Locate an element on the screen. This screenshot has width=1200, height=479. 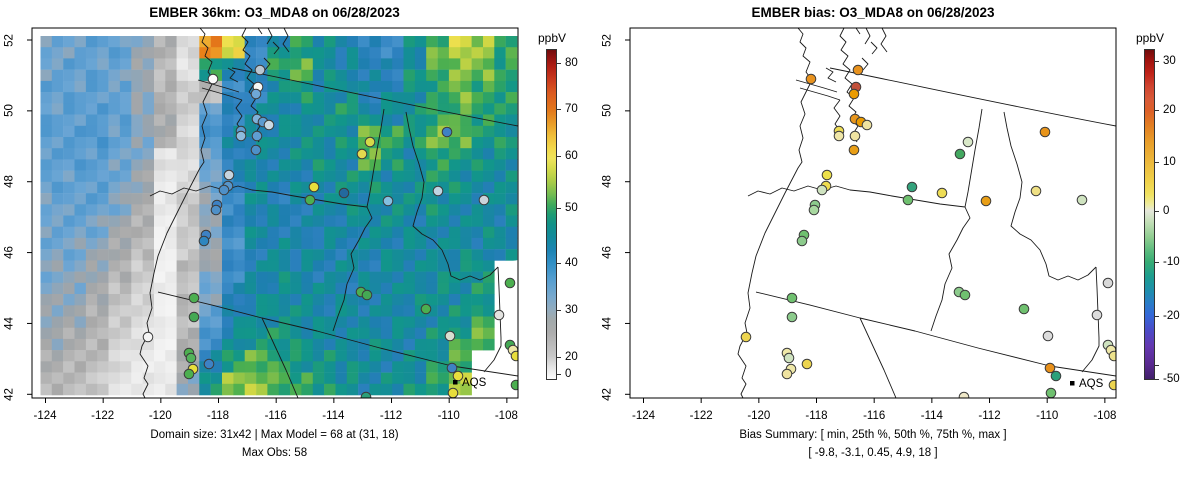
x-tick-label: -108 is located at coordinates (1105, 416).